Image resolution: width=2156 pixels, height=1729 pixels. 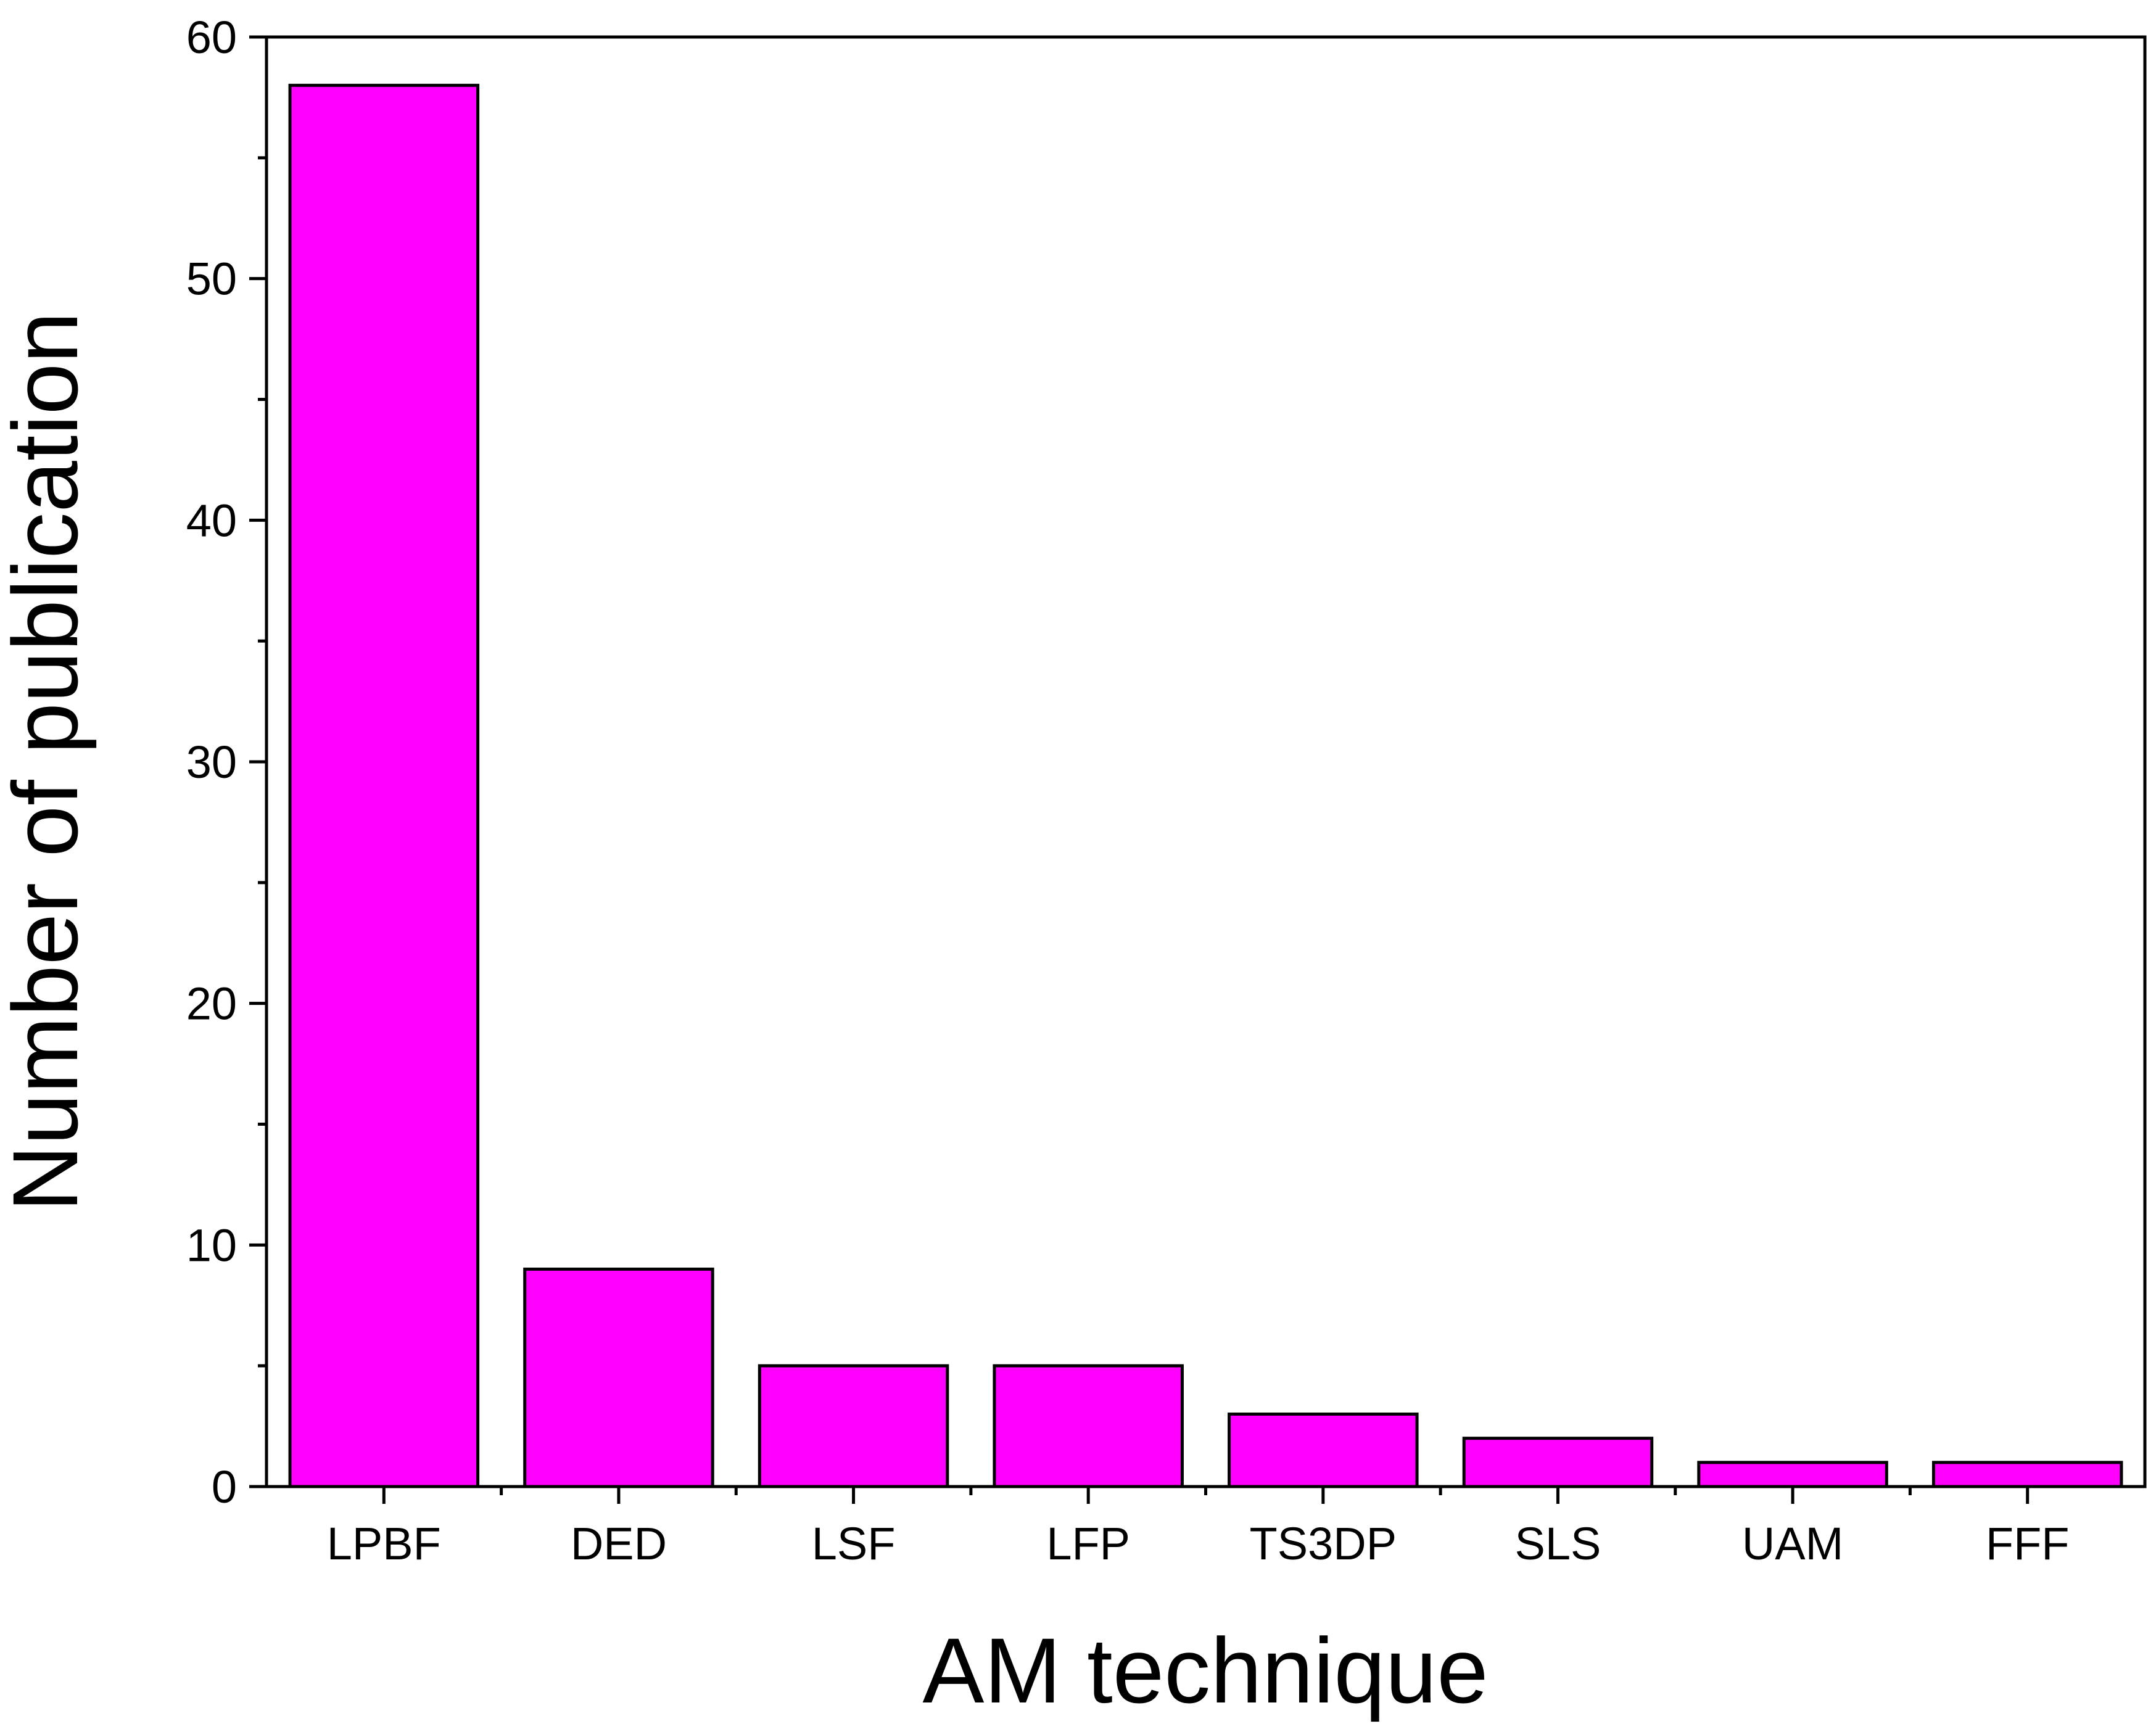 I want to click on bar-lsf, so click(x=854, y=1426).